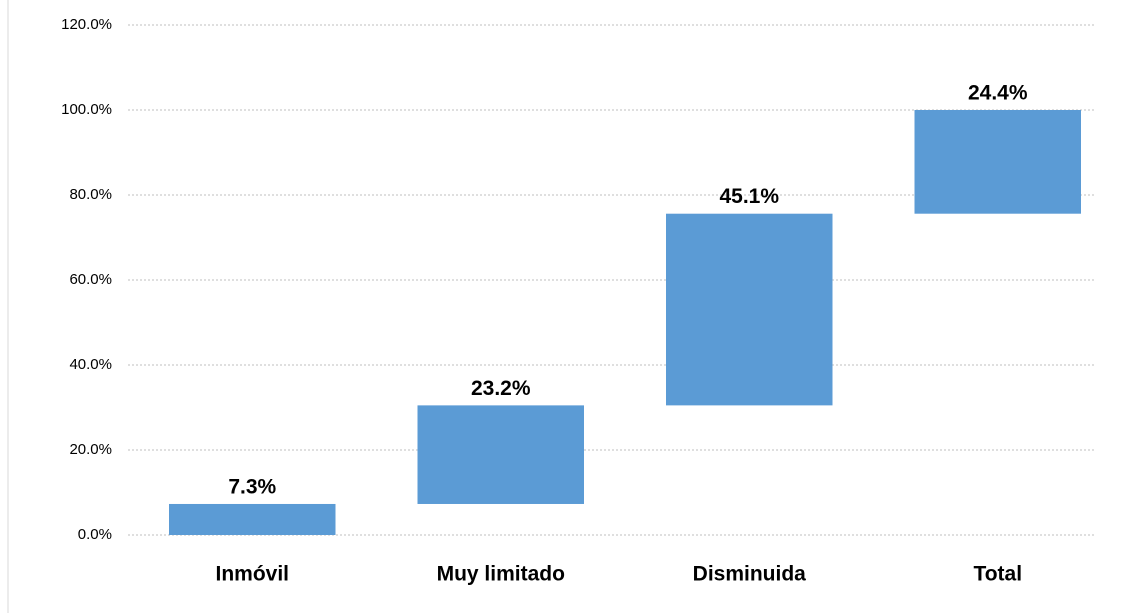 This screenshot has width=1125, height=613. What do you see at coordinates (90, 194) in the screenshot?
I see `y-tick-label: 80.0%` at bounding box center [90, 194].